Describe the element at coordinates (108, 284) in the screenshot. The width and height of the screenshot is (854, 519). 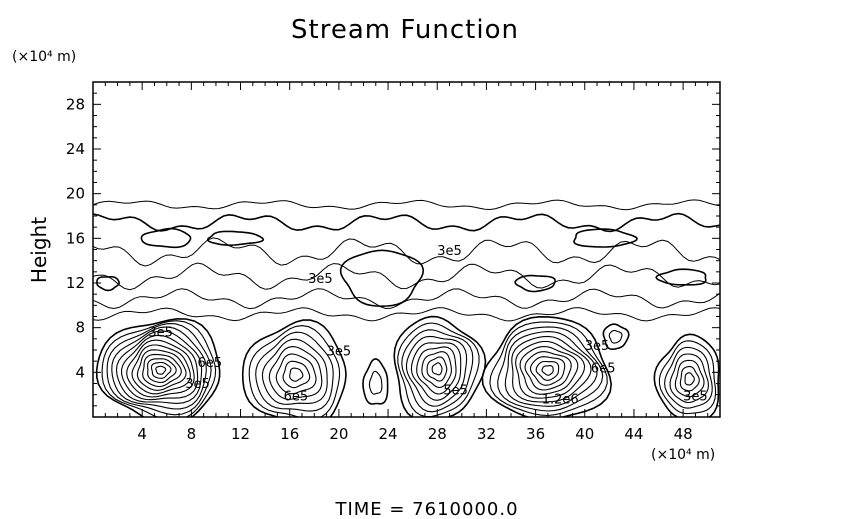
I see `blob-g-contour` at that location.